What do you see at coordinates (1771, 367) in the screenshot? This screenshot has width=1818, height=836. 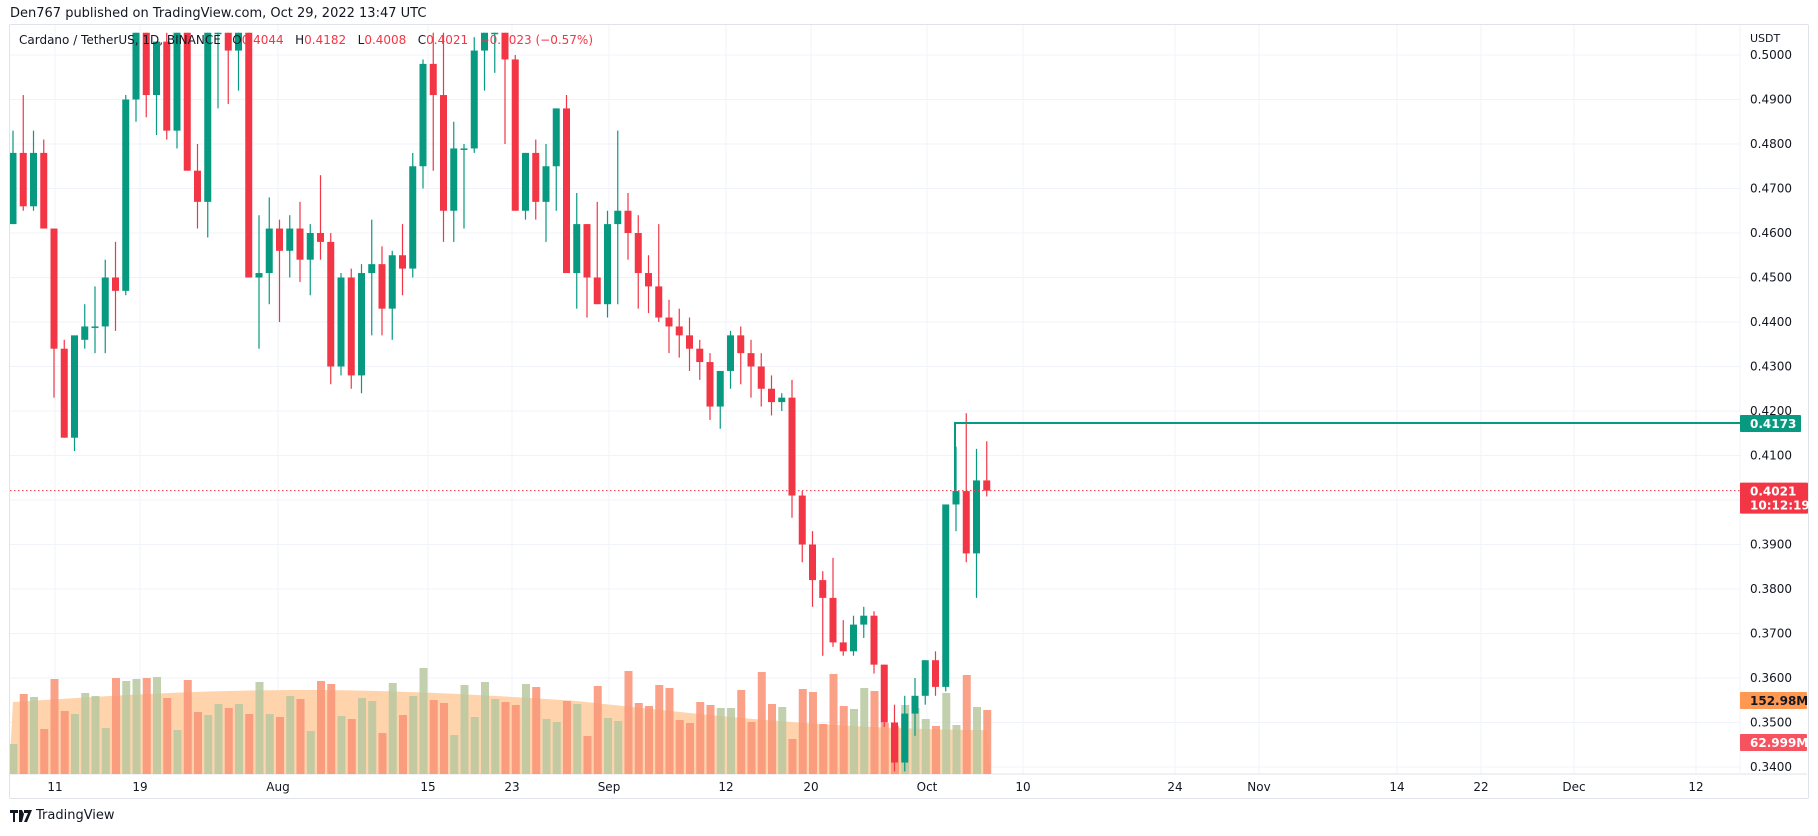 I see `price-tick: 0.4300` at bounding box center [1771, 367].